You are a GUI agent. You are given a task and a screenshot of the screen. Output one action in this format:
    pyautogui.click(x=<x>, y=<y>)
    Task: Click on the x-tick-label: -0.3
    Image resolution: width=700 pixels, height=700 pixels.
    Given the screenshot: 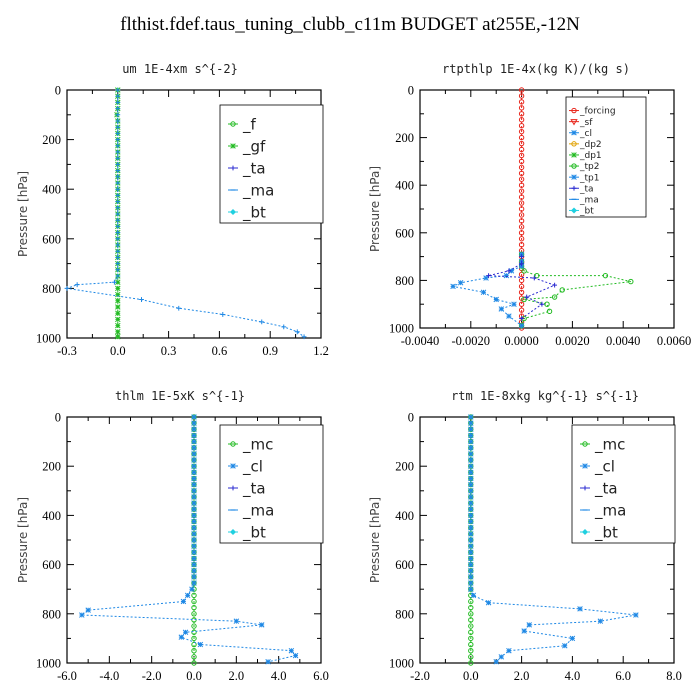 What is the action you would take?
    pyautogui.click(x=67, y=351)
    